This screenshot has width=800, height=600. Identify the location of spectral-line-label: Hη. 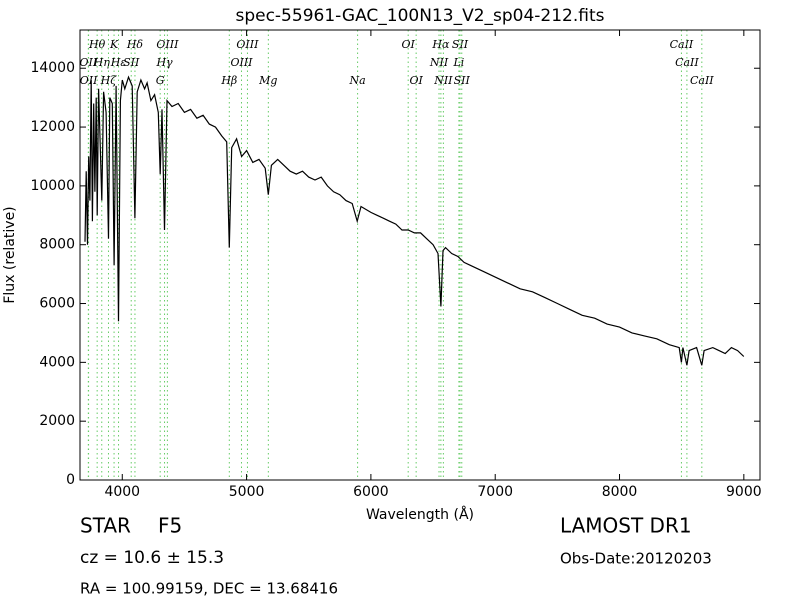
(102, 62).